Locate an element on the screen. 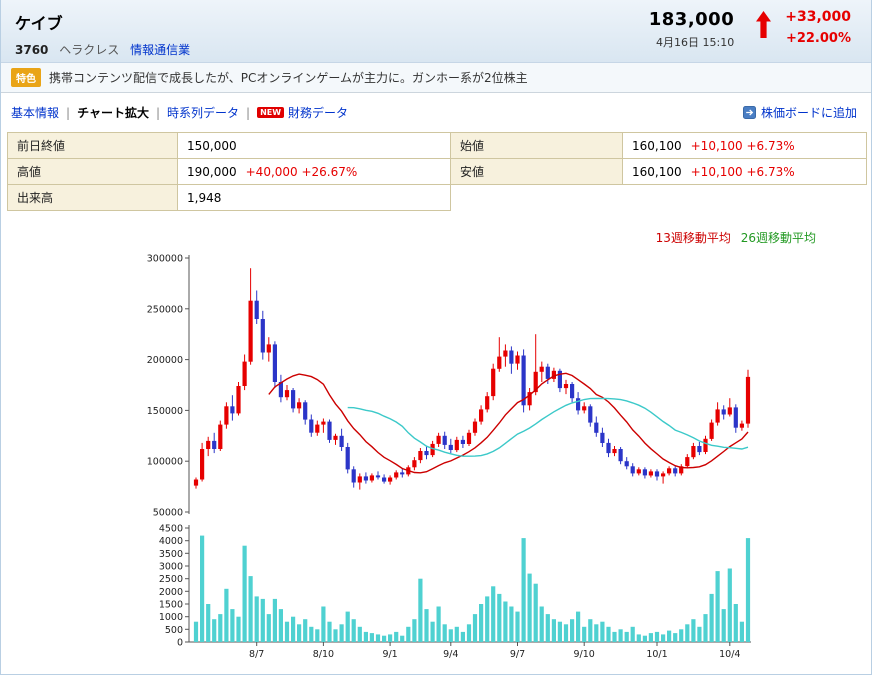 The height and width of the screenshot is (675, 878). volume-label: 出来高 is located at coordinates (92, 197).